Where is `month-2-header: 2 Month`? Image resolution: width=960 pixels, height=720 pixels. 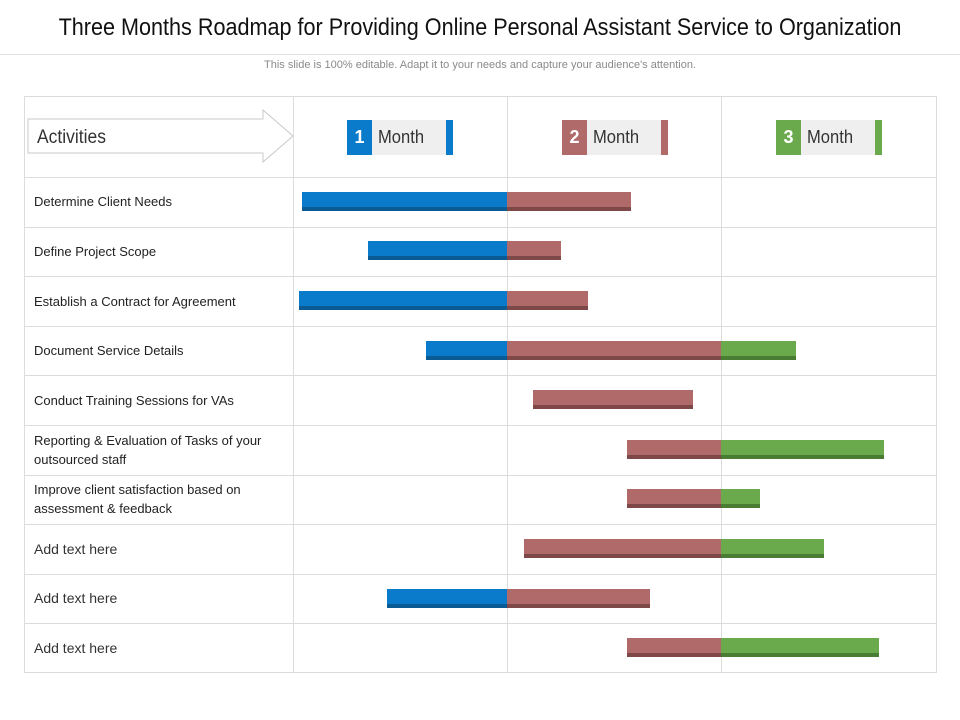 month-2-header: 2 Month is located at coordinates (615, 137).